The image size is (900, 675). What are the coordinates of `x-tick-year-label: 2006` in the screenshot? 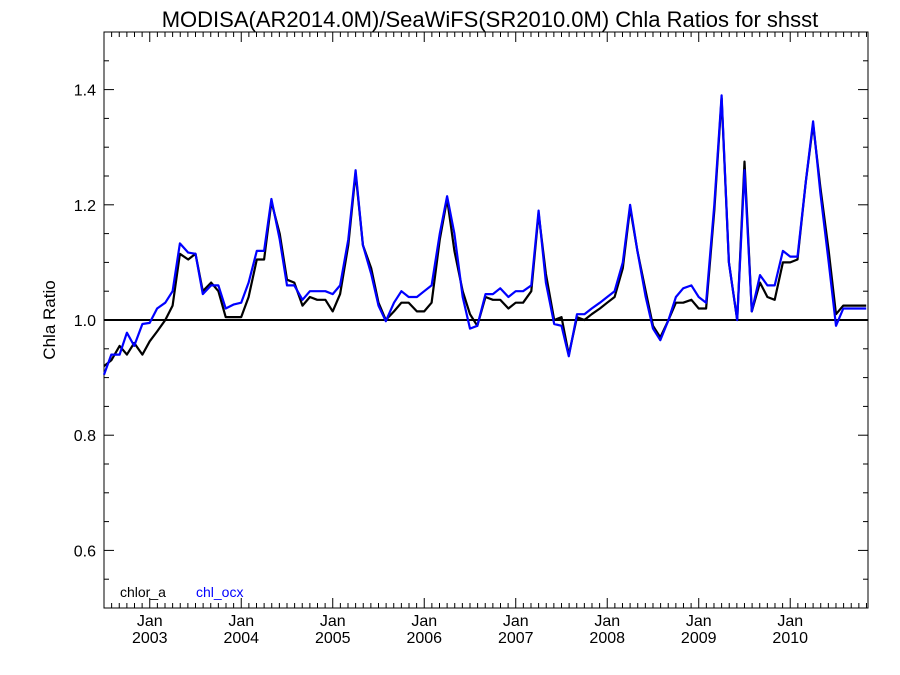 It's located at (424, 638).